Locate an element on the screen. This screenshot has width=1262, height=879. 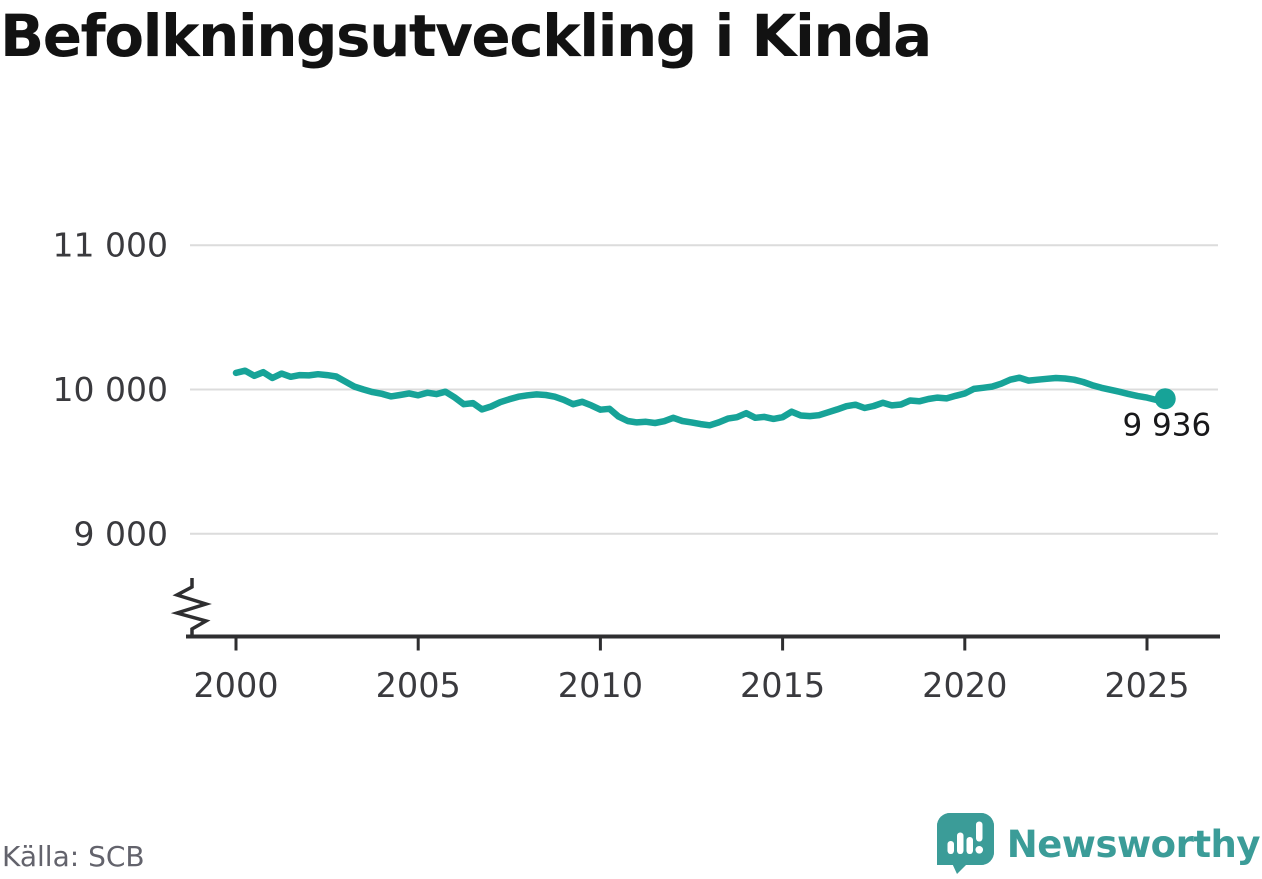
logo-bar-mid is located at coordinates (969, 845).